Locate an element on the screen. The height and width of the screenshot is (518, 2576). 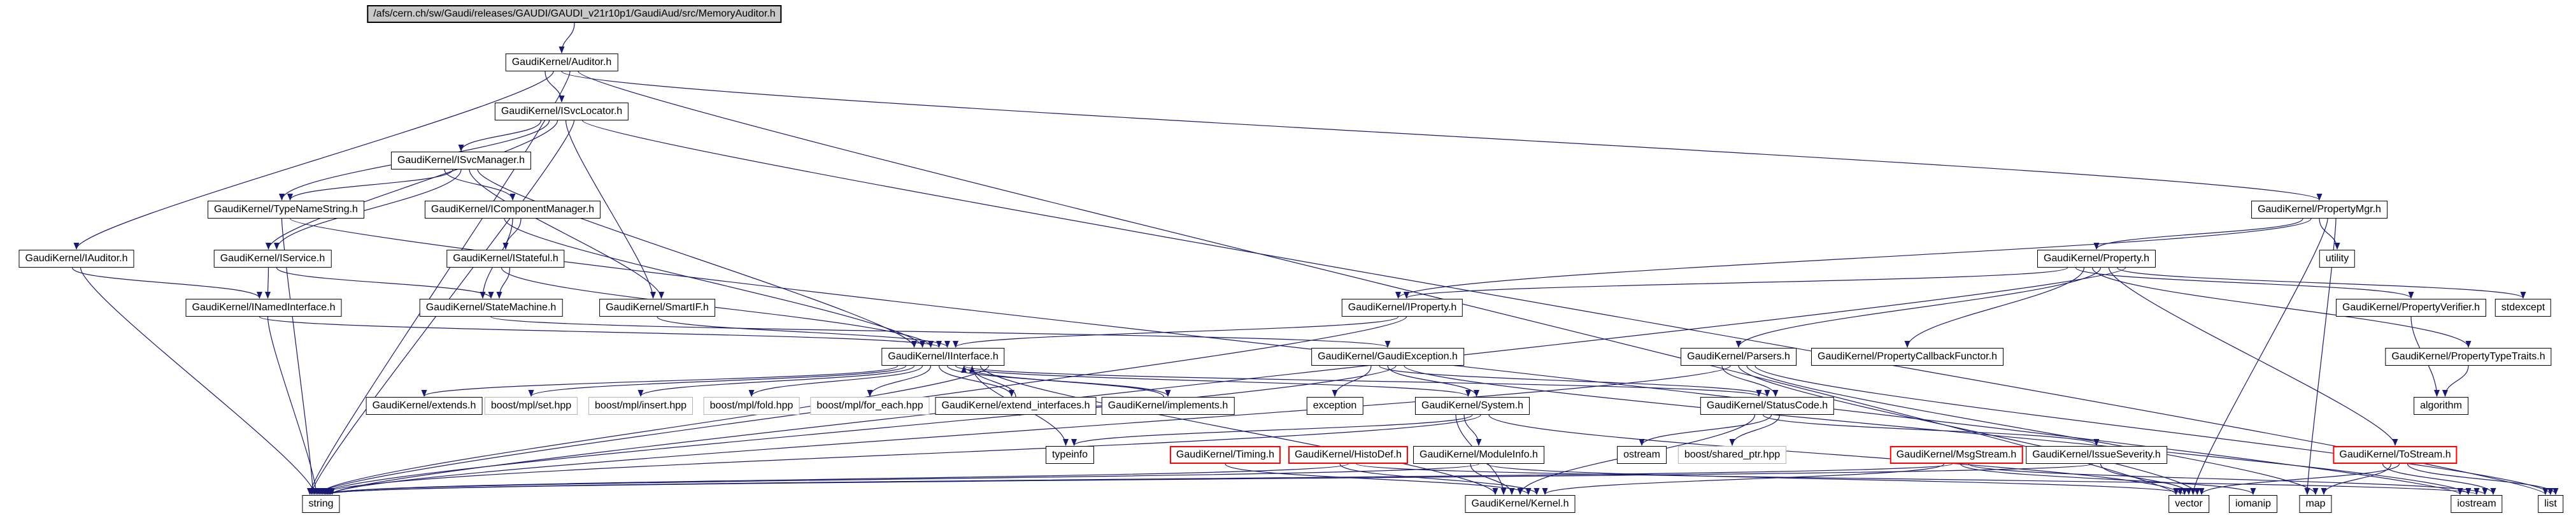
edge-statuscode-to-ostream is located at coordinates (1706, 430).